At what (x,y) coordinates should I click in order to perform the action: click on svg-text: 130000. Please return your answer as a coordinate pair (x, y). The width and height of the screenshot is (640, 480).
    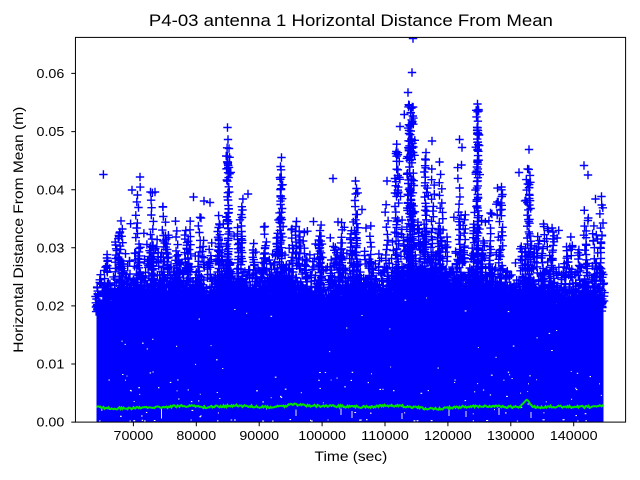
    Looking at the image, I should click on (511, 436).